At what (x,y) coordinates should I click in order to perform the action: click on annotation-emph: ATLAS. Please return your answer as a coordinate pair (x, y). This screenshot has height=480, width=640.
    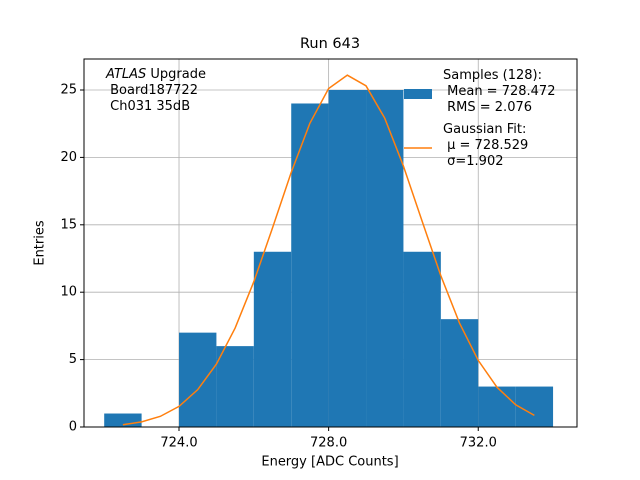
    Looking at the image, I should click on (126, 74).